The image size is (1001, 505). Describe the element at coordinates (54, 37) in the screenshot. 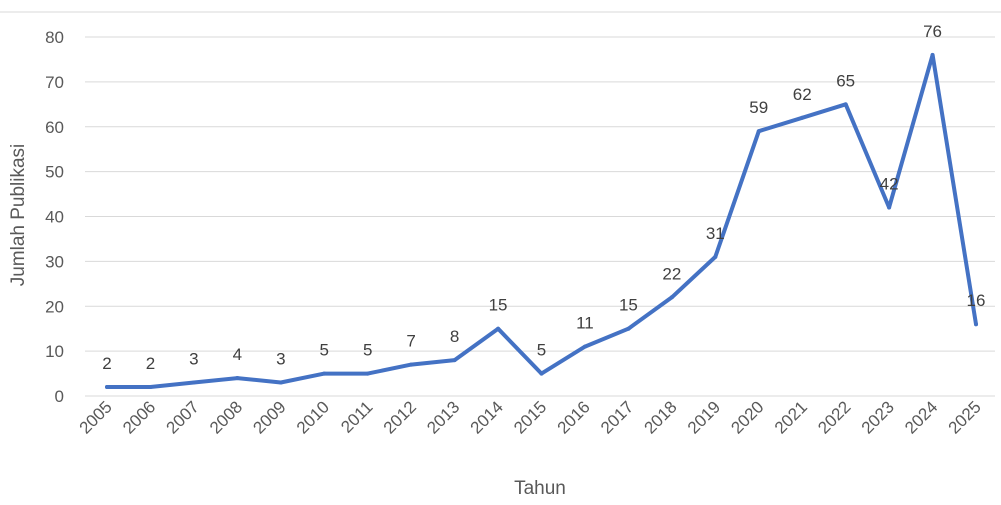

I see `y-tick-label: 80` at that location.